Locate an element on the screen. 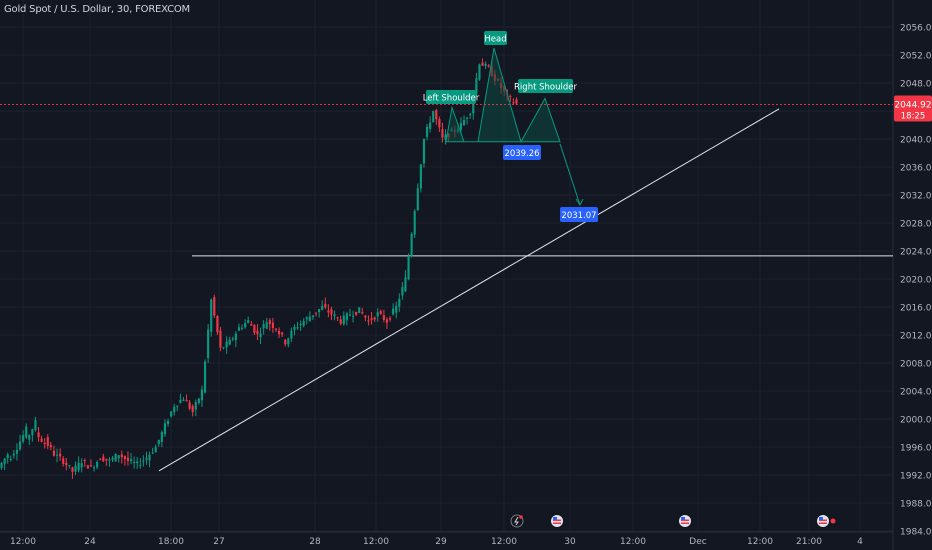 Image resolution: width=932 pixels, height=550 pixels. x-tick-label: 29 is located at coordinates (441, 542).